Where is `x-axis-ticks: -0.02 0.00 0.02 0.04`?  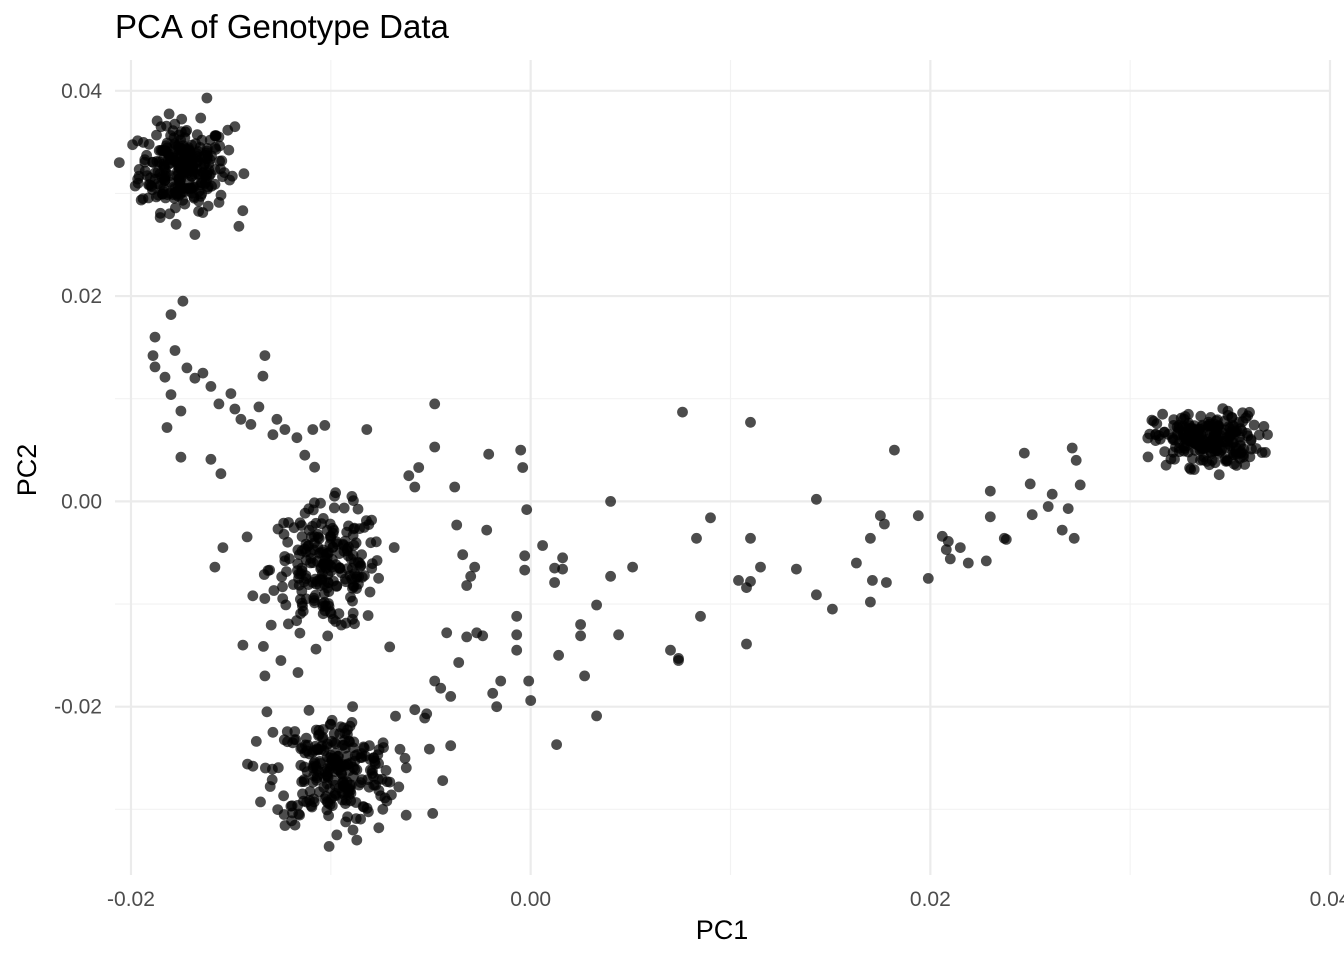
x-axis-ticks: -0.02 0.00 0.02 0.04 is located at coordinates (725, 899).